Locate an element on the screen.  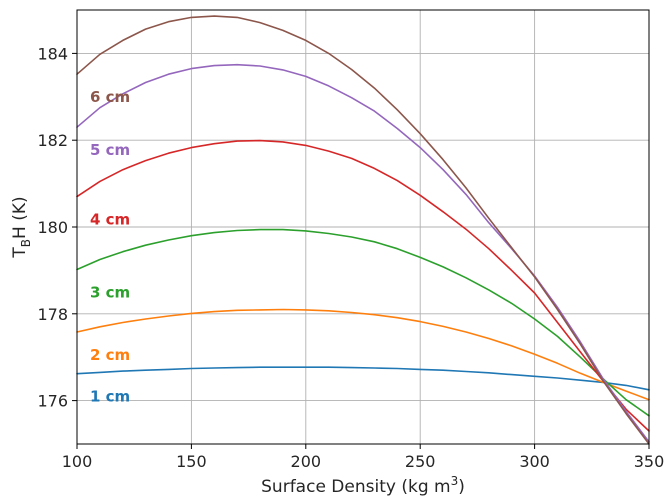
x-axis-label-superscript: 3 is located at coordinates (455, 481).